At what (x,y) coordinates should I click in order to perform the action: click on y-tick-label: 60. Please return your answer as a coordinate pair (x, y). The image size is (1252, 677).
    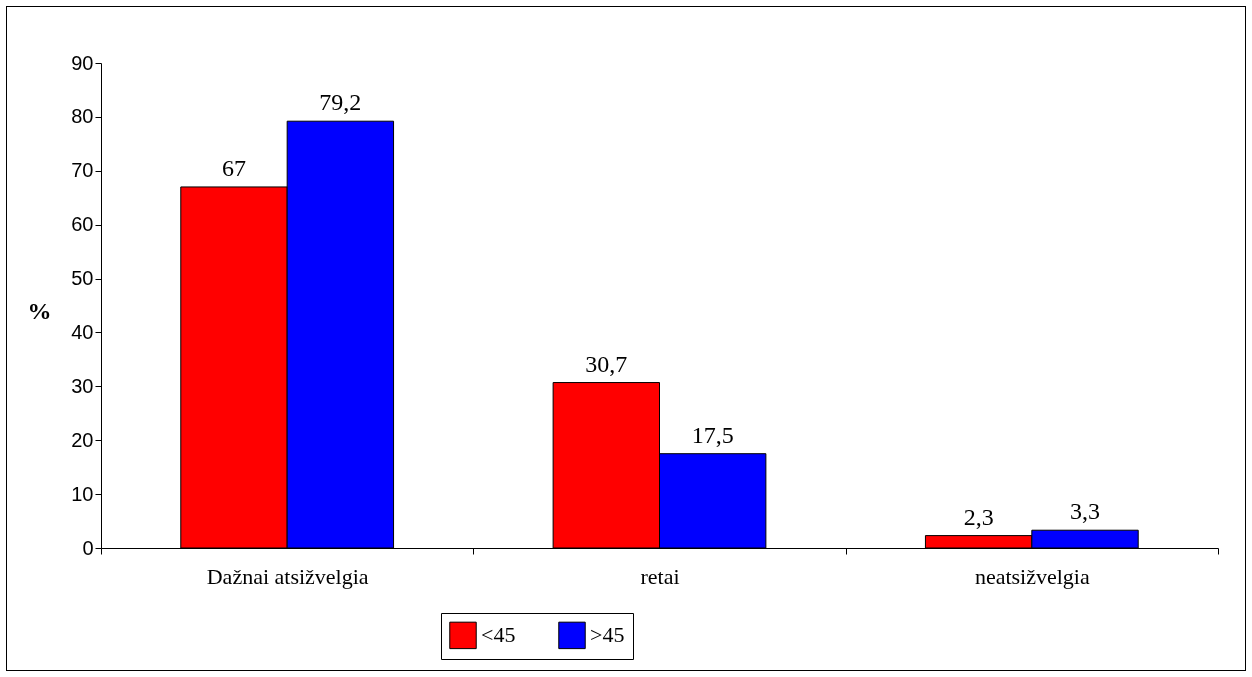
    Looking at the image, I should click on (82, 224).